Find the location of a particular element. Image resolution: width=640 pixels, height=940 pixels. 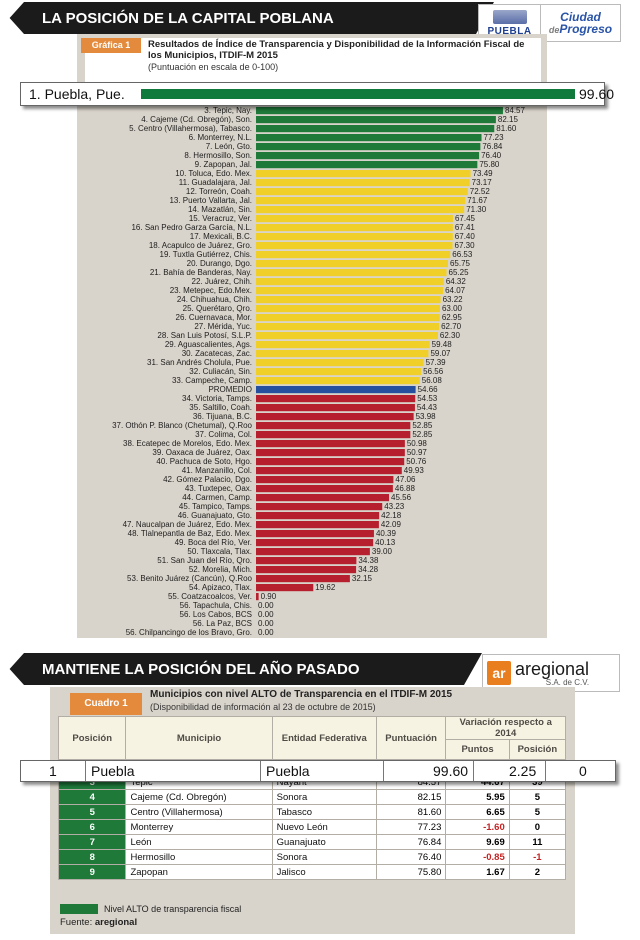

row-puntuacion: 76.84 is located at coordinates (411, 842).